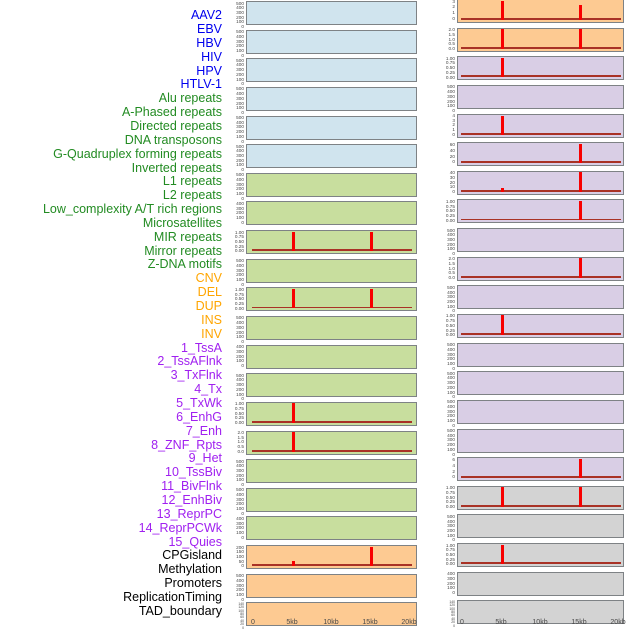 The height and width of the screenshot is (630, 630). What do you see at coordinates (180, 527) in the screenshot?
I see `feature-label: 14_ReprPCWk` at bounding box center [180, 527].